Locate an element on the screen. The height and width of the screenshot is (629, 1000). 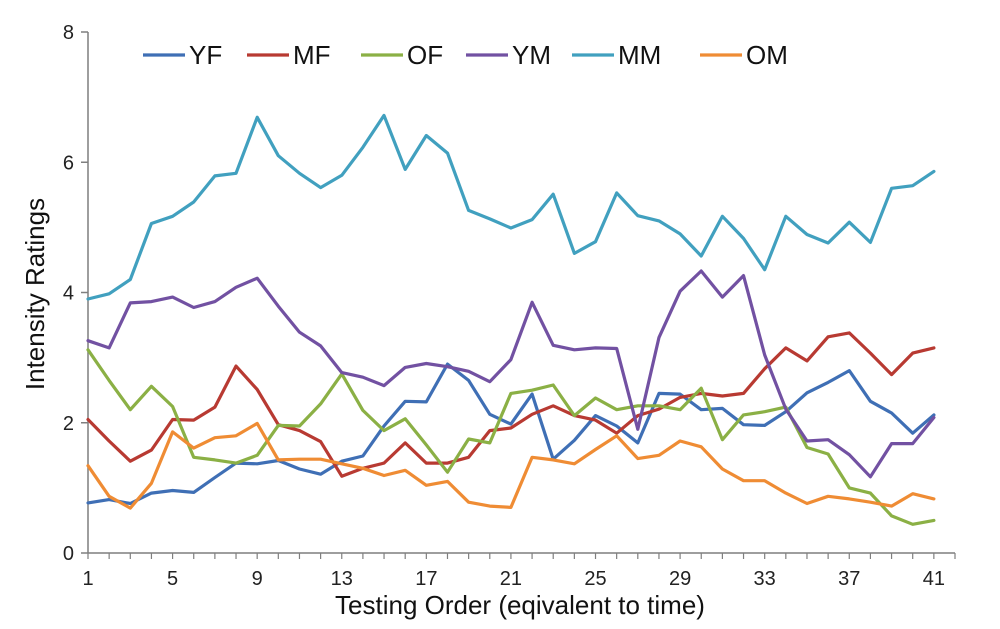
x-tick-label: 5 is located at coordinates (172, 579).